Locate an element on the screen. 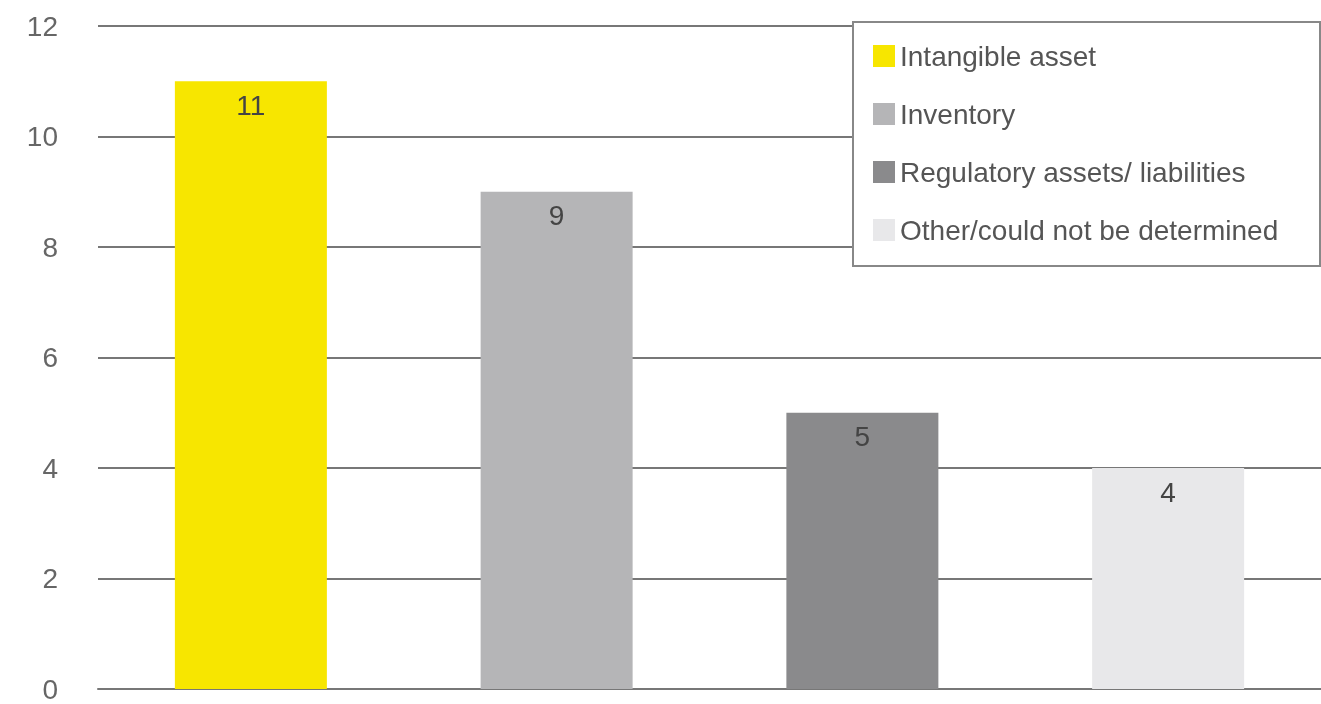 The image size is (1321, 704). y-tick-label: 2 is located at coordinates (50, 578).